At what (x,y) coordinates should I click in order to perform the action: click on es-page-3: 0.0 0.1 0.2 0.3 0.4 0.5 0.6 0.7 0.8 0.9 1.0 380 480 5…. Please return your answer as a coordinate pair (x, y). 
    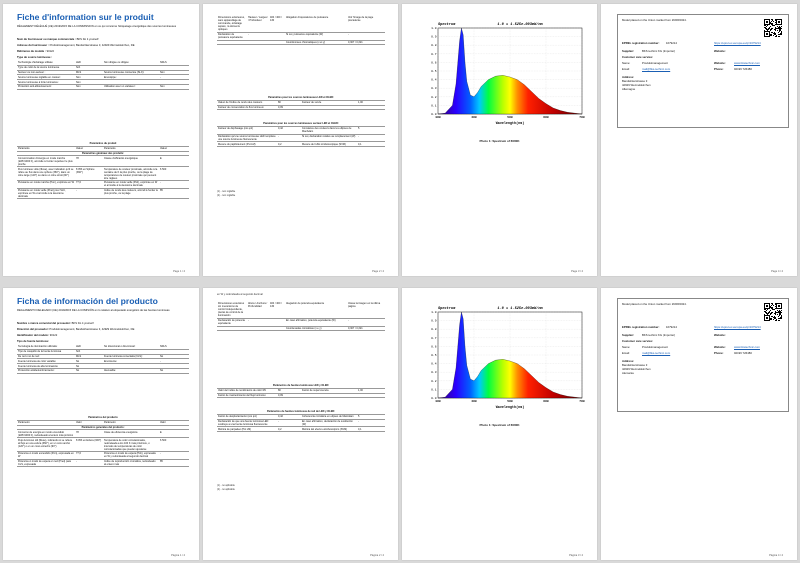
    Looking at the image, I should click on (499, 424).